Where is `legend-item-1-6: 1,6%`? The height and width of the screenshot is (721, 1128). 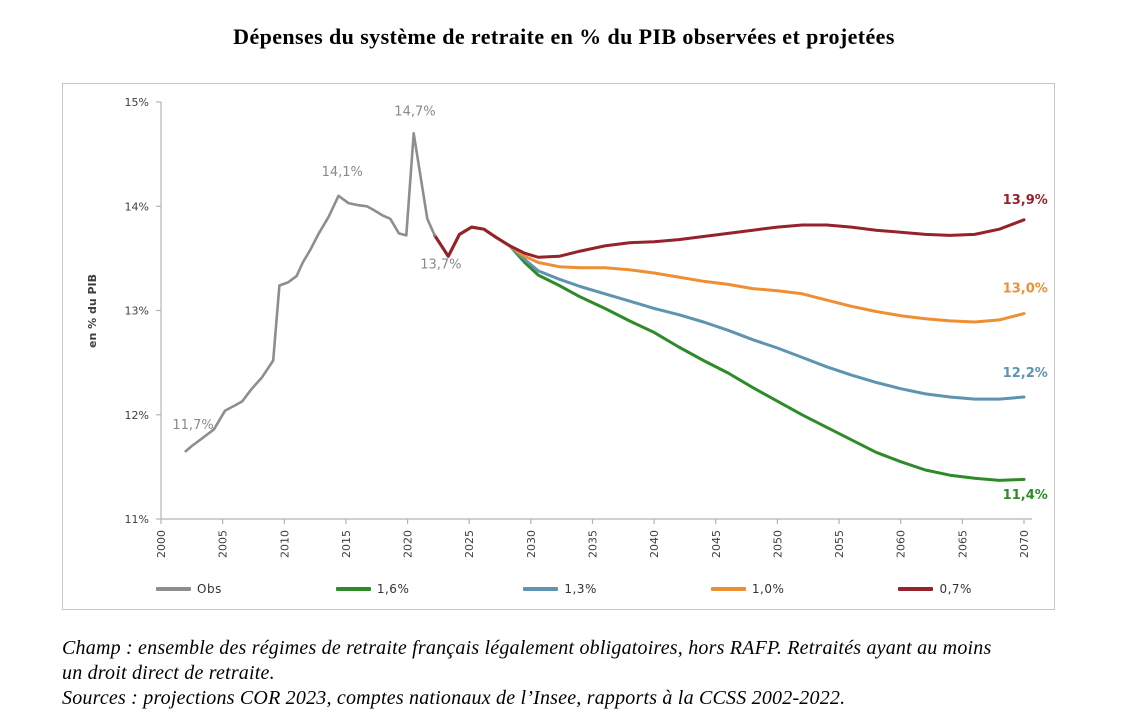 legend-item-1-6: 1,6% is located at coordinates (372, 589).